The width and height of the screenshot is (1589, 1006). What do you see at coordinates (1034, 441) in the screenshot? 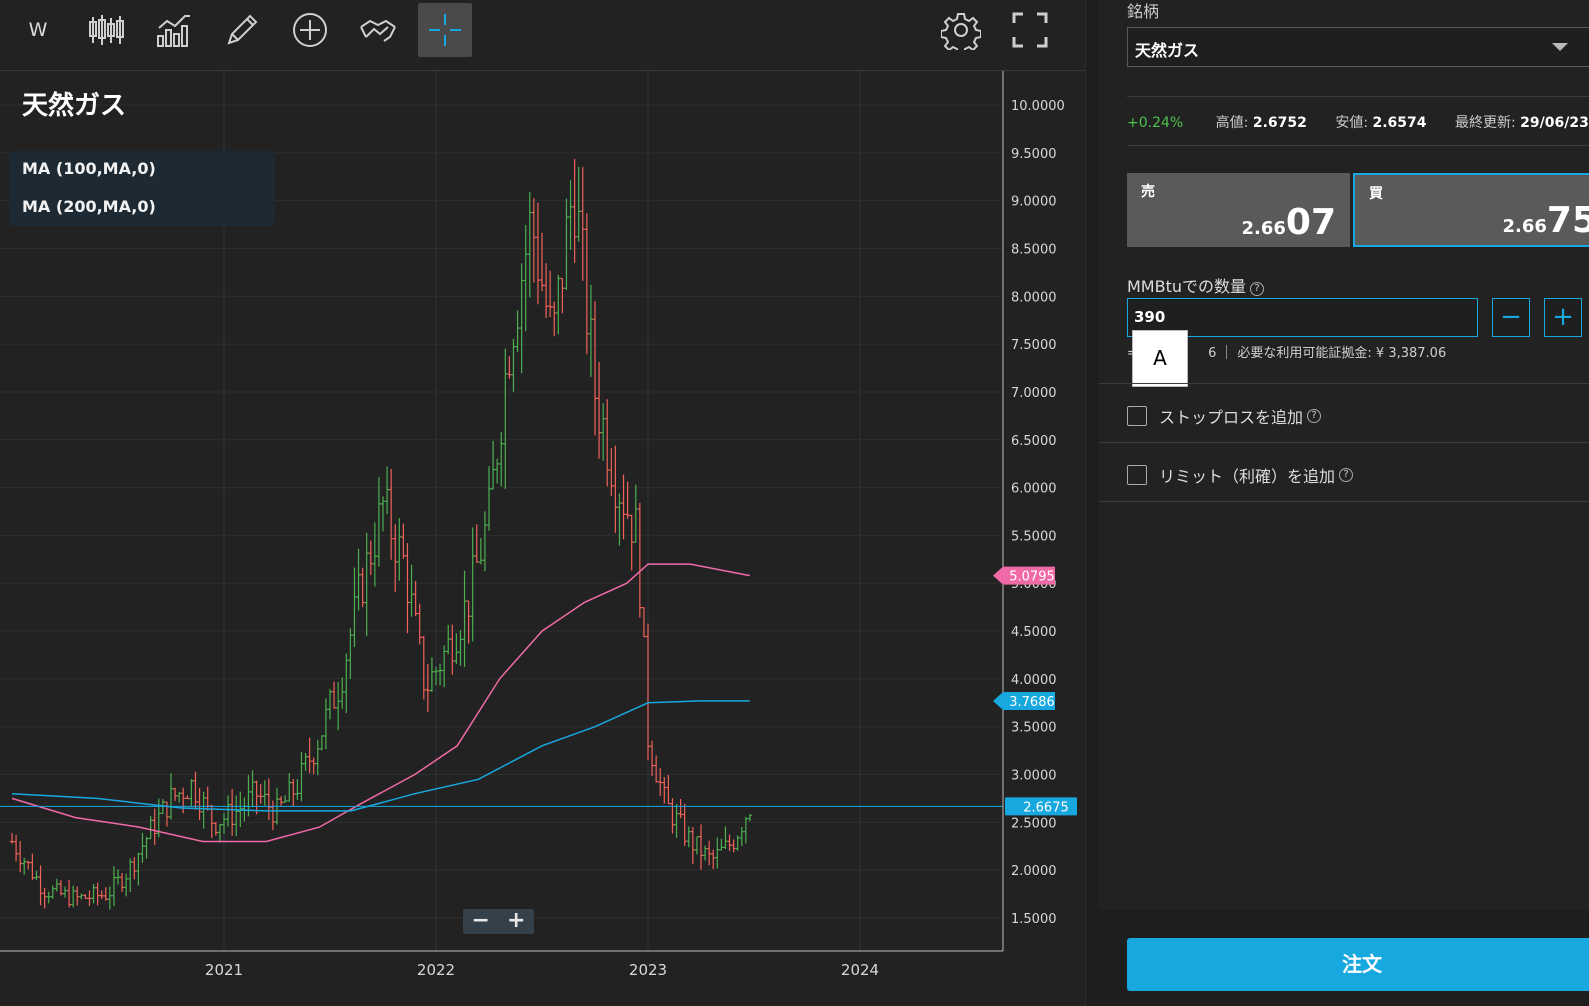
I see `y-tick-label: 6.5000` at bounding box center [1034, 441].